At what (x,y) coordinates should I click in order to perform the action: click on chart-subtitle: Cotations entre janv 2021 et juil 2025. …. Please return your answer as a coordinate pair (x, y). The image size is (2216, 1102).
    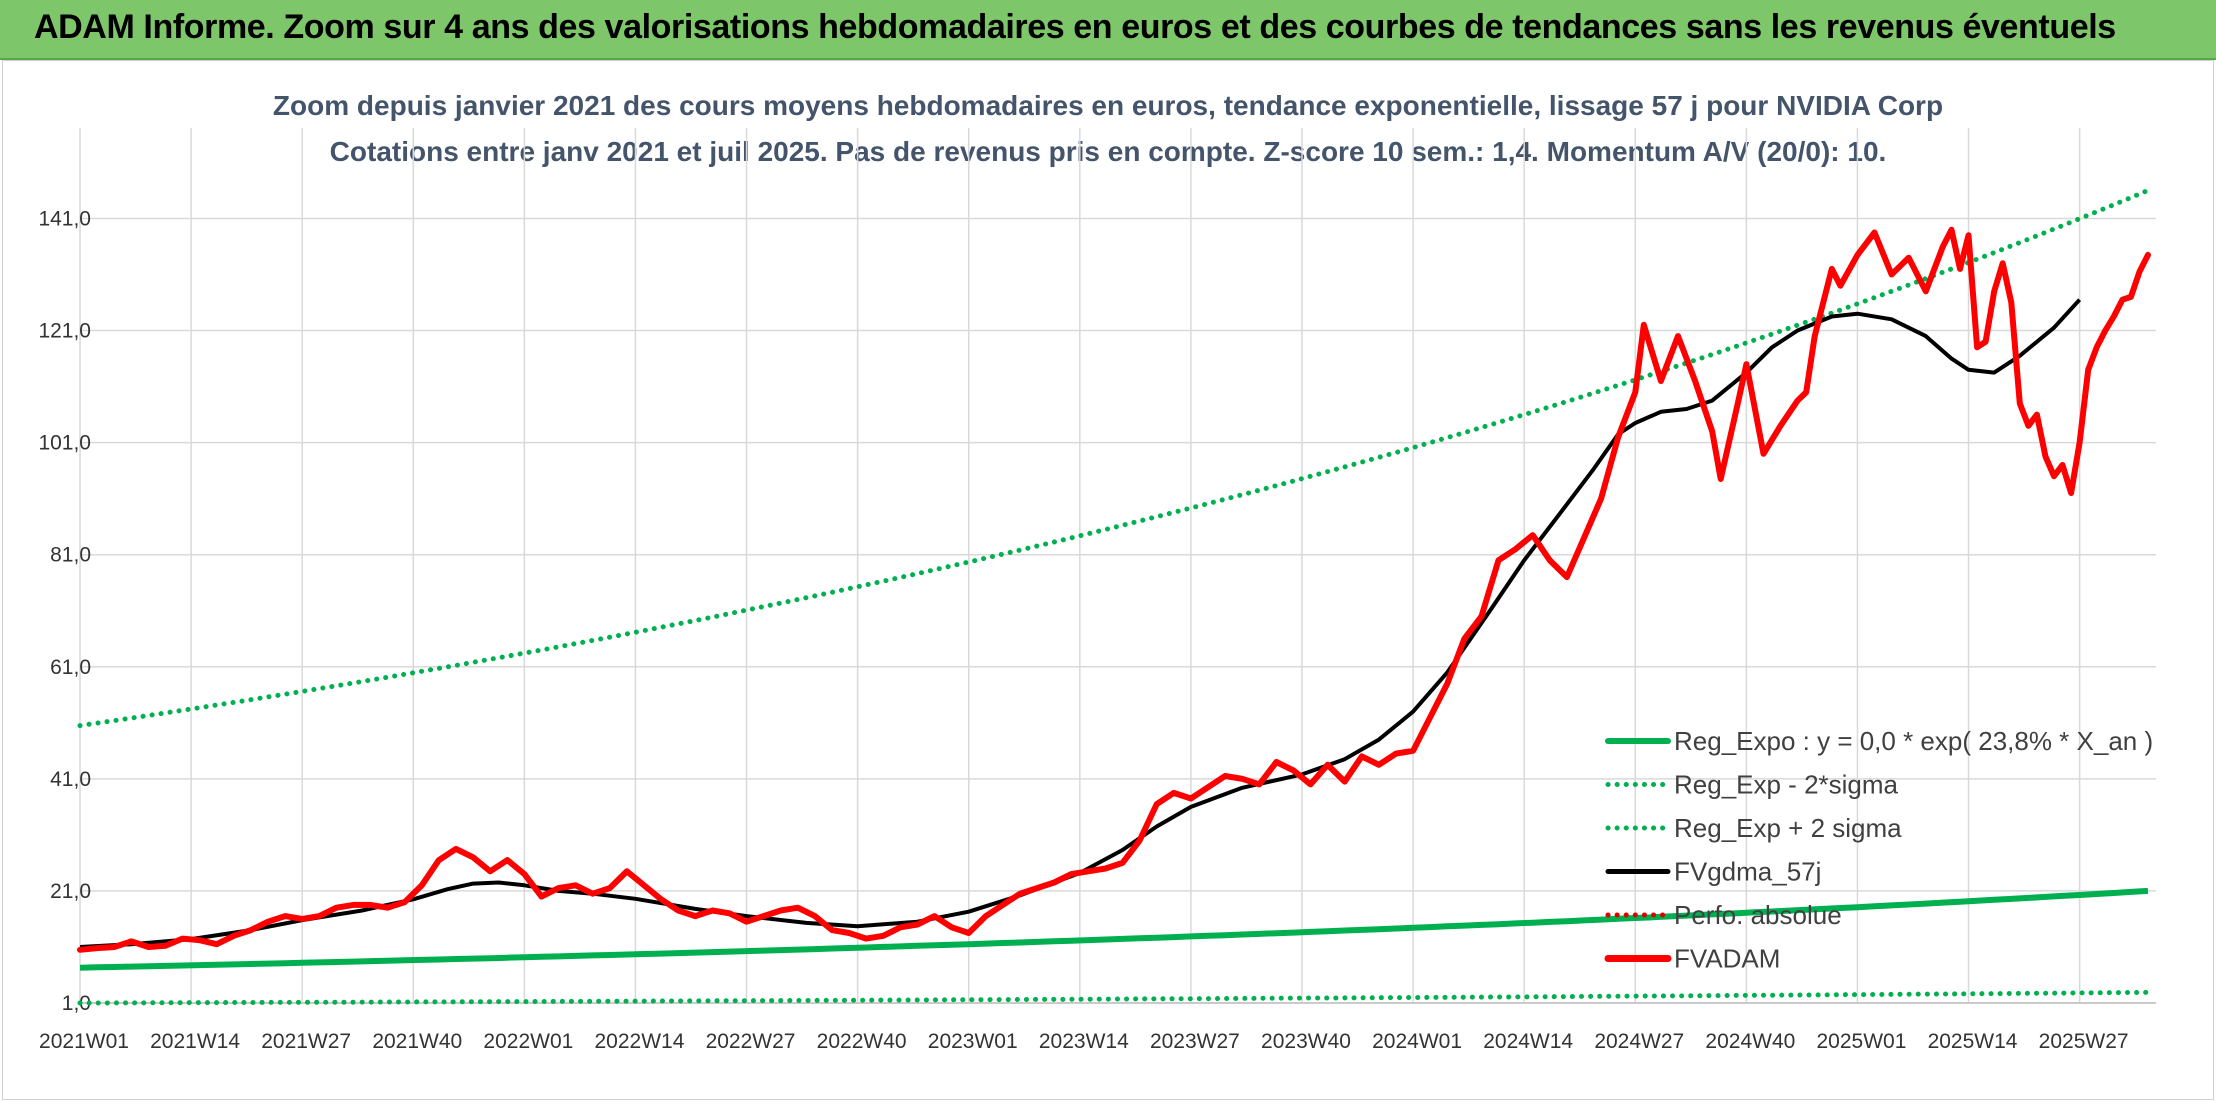
    Looking at the image, I should click on (1108, 151).